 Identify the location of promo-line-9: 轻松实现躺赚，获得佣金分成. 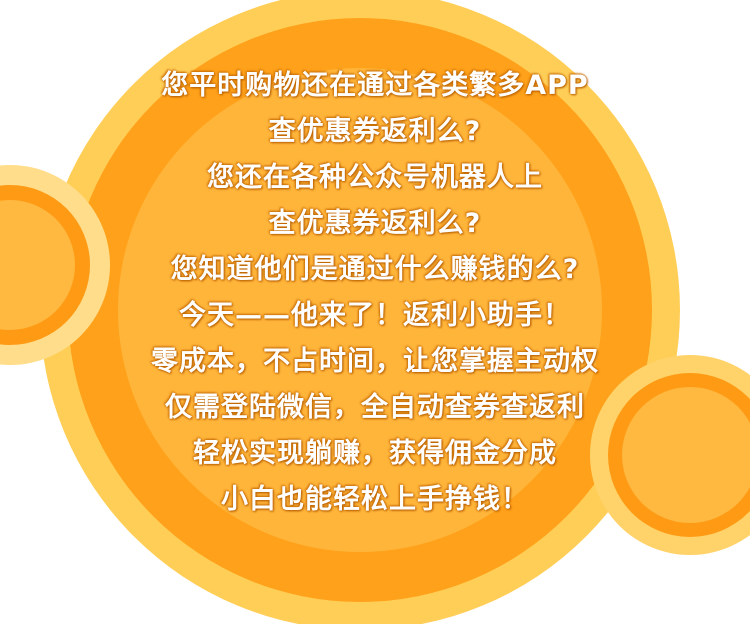
(375, 453).